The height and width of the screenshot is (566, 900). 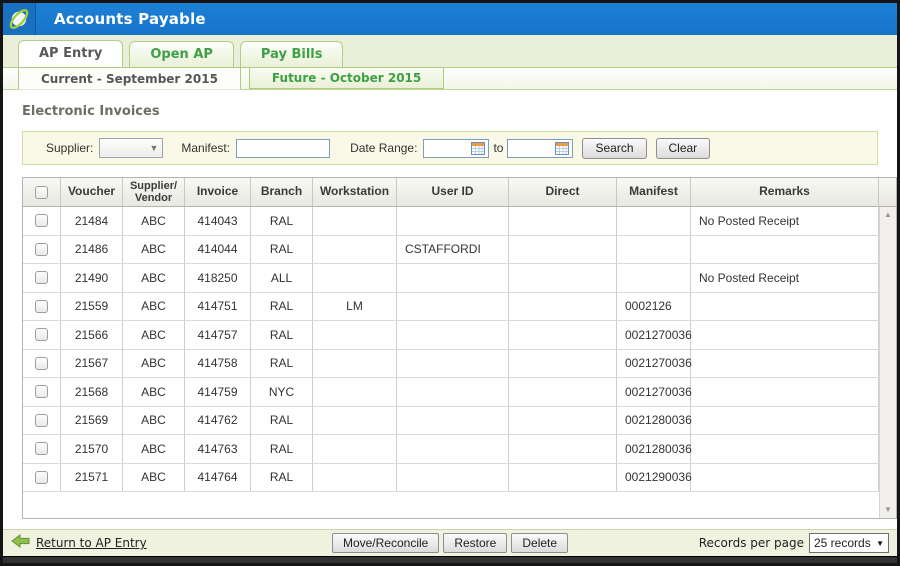 I want to click on delete-button: Delete, so click(x=540, y=543).